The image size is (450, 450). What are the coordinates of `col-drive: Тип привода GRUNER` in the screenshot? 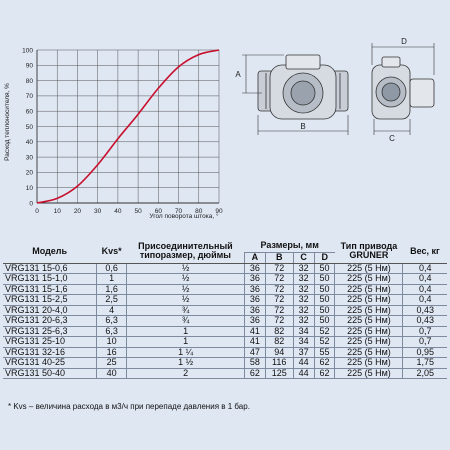 It's located at (368, 252).